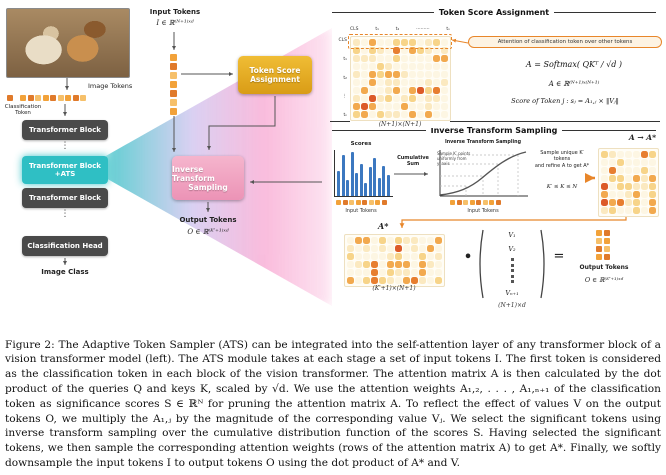 Image resolution: width=666 pixels, height=475 pixels. What do you see at coordinates (448, 29) in the screenshot?
I see `col-label-tn: tₙ` at bounding box center [448, 29].